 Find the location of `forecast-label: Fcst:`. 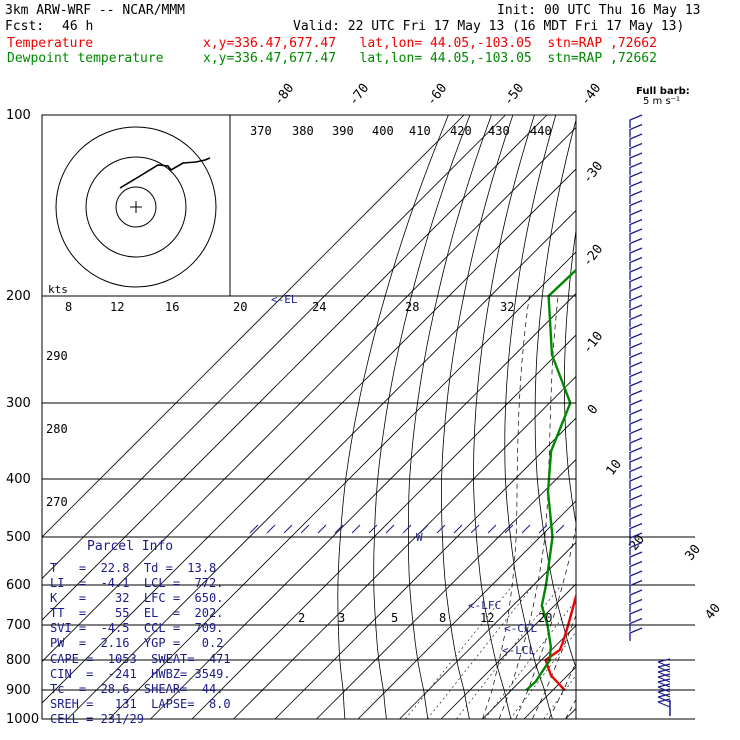

forecast-label: Fcst: is located at coordinates (25, 26).